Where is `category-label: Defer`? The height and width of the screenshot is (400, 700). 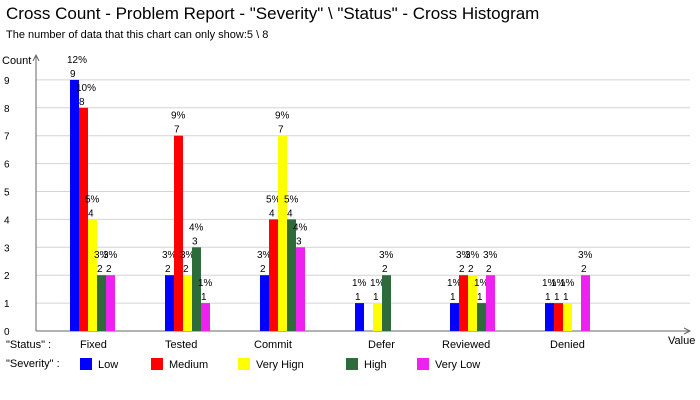
category-label: Defer is located at coordinates (381, 345).